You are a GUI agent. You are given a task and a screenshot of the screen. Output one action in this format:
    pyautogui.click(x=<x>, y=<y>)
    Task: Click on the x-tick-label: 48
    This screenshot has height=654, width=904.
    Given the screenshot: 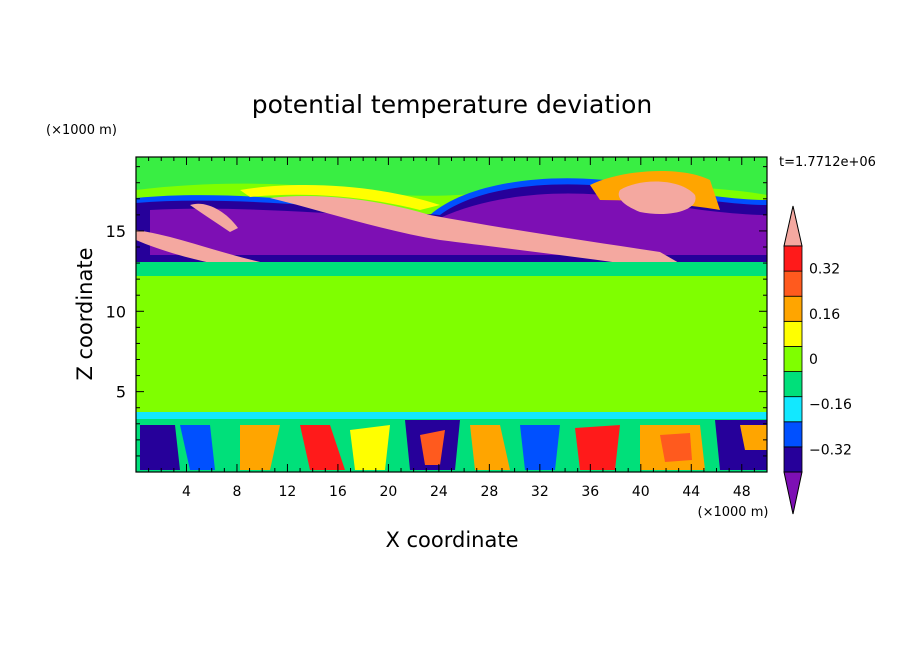 What is the action you would take?
    pyautogui.click(x=742, y=492)
    